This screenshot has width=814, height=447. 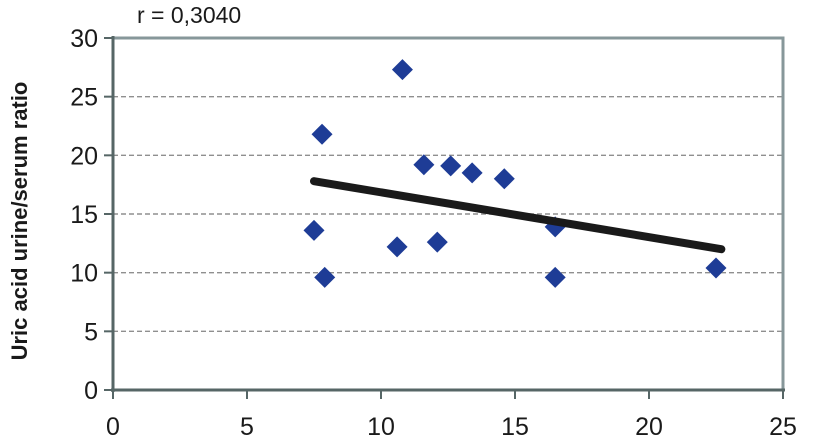 What do you see at coordinates (91, 391) in the screenshot?
I see `y-tick-label: 0` at bounding box center [91, 391].